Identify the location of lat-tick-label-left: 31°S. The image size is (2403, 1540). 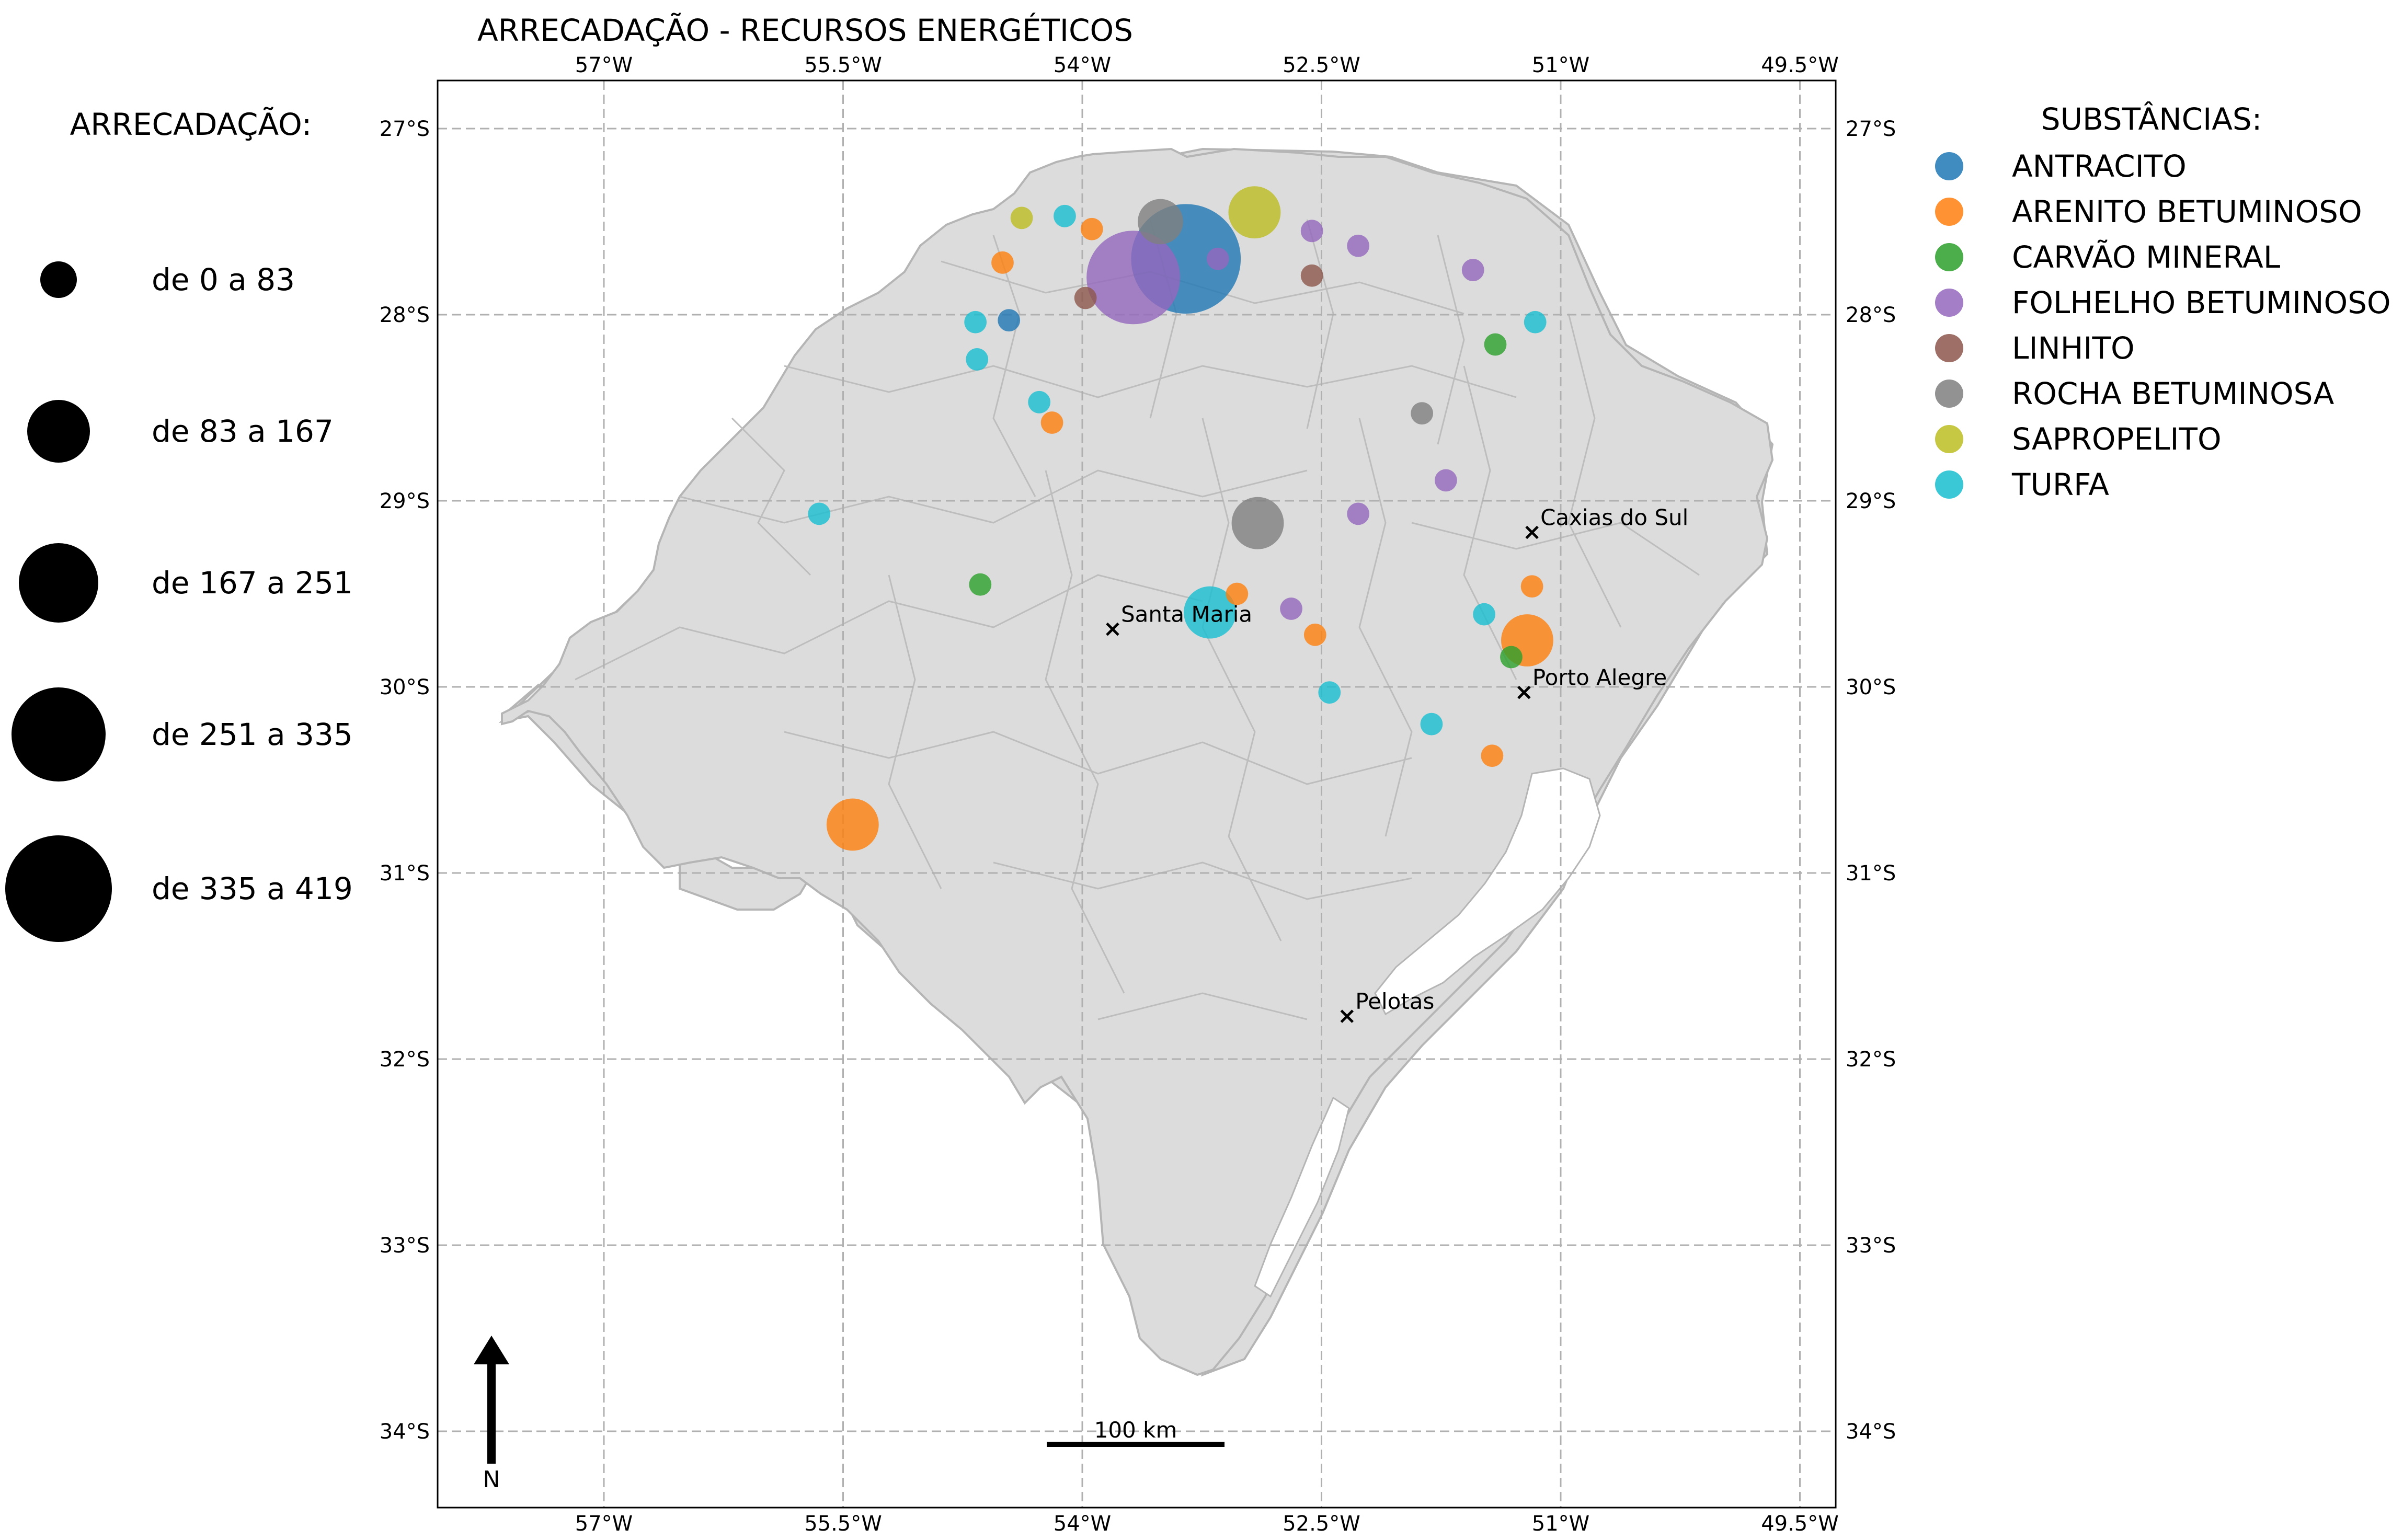
(405, 873).